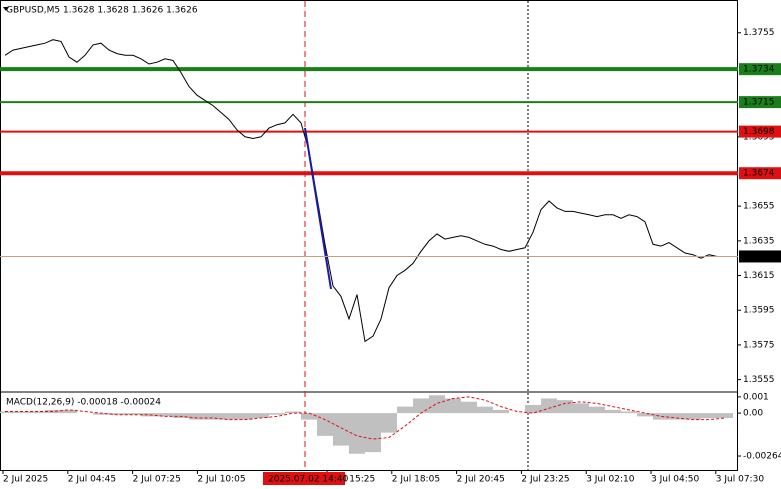  Describe the element at coordinates (759, 207) in the screenshot. I see `y-tick-label: 1.3655` at that location.